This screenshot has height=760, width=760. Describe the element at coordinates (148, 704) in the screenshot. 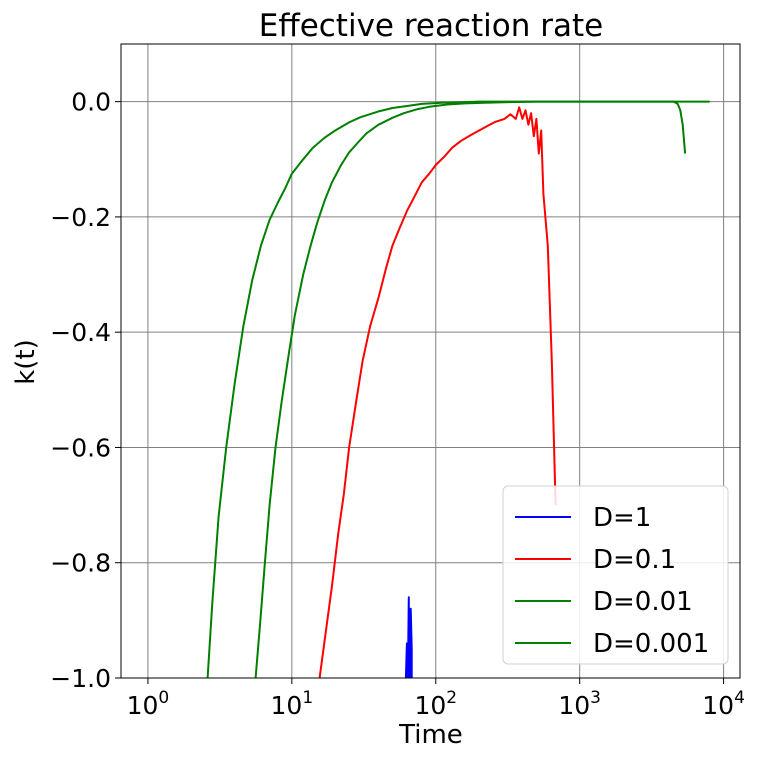

I see `x-tick-label: 100` at that location.